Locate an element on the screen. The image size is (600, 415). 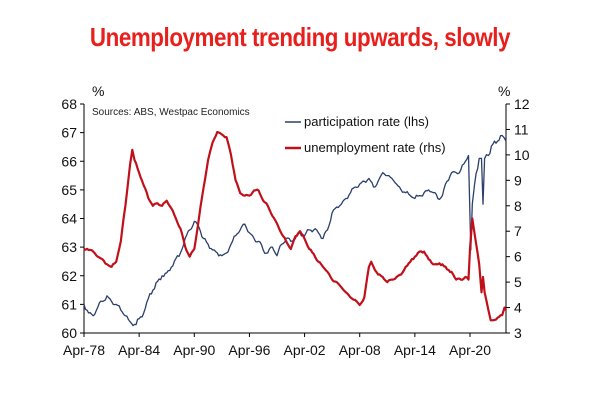
x-tick-label: Apr-90 is located at coordinates (194, 350).